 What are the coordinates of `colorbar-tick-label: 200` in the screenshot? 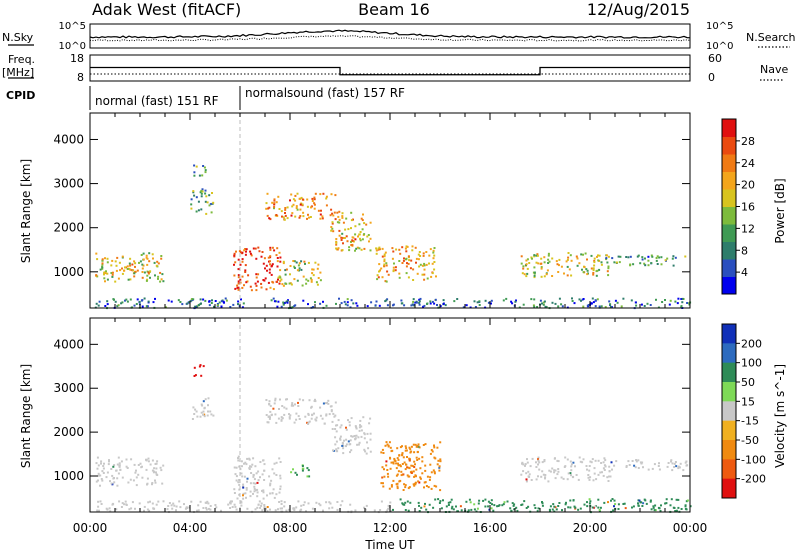 It's located at (751, 343).